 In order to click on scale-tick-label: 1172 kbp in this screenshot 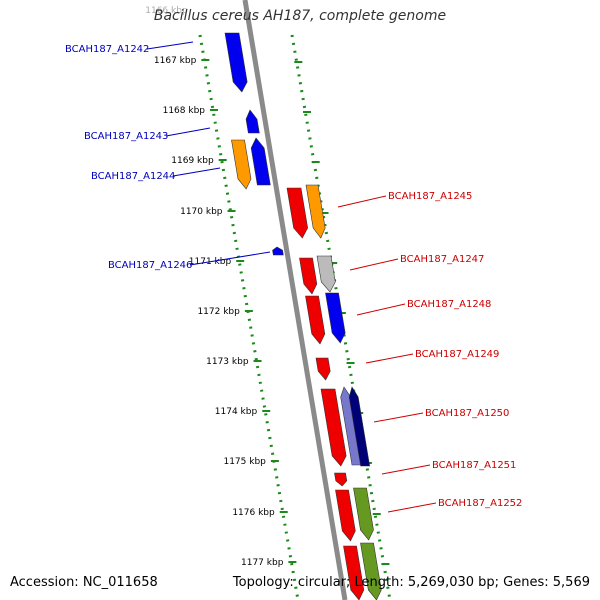, I will do `click(218, 312)`.